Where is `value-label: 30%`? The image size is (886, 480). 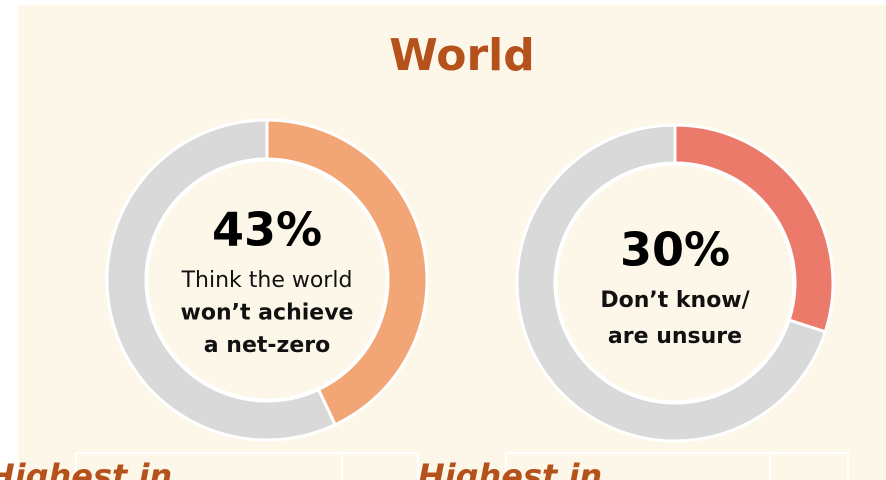
value-label: 30% is located at coordinates (675, 250).